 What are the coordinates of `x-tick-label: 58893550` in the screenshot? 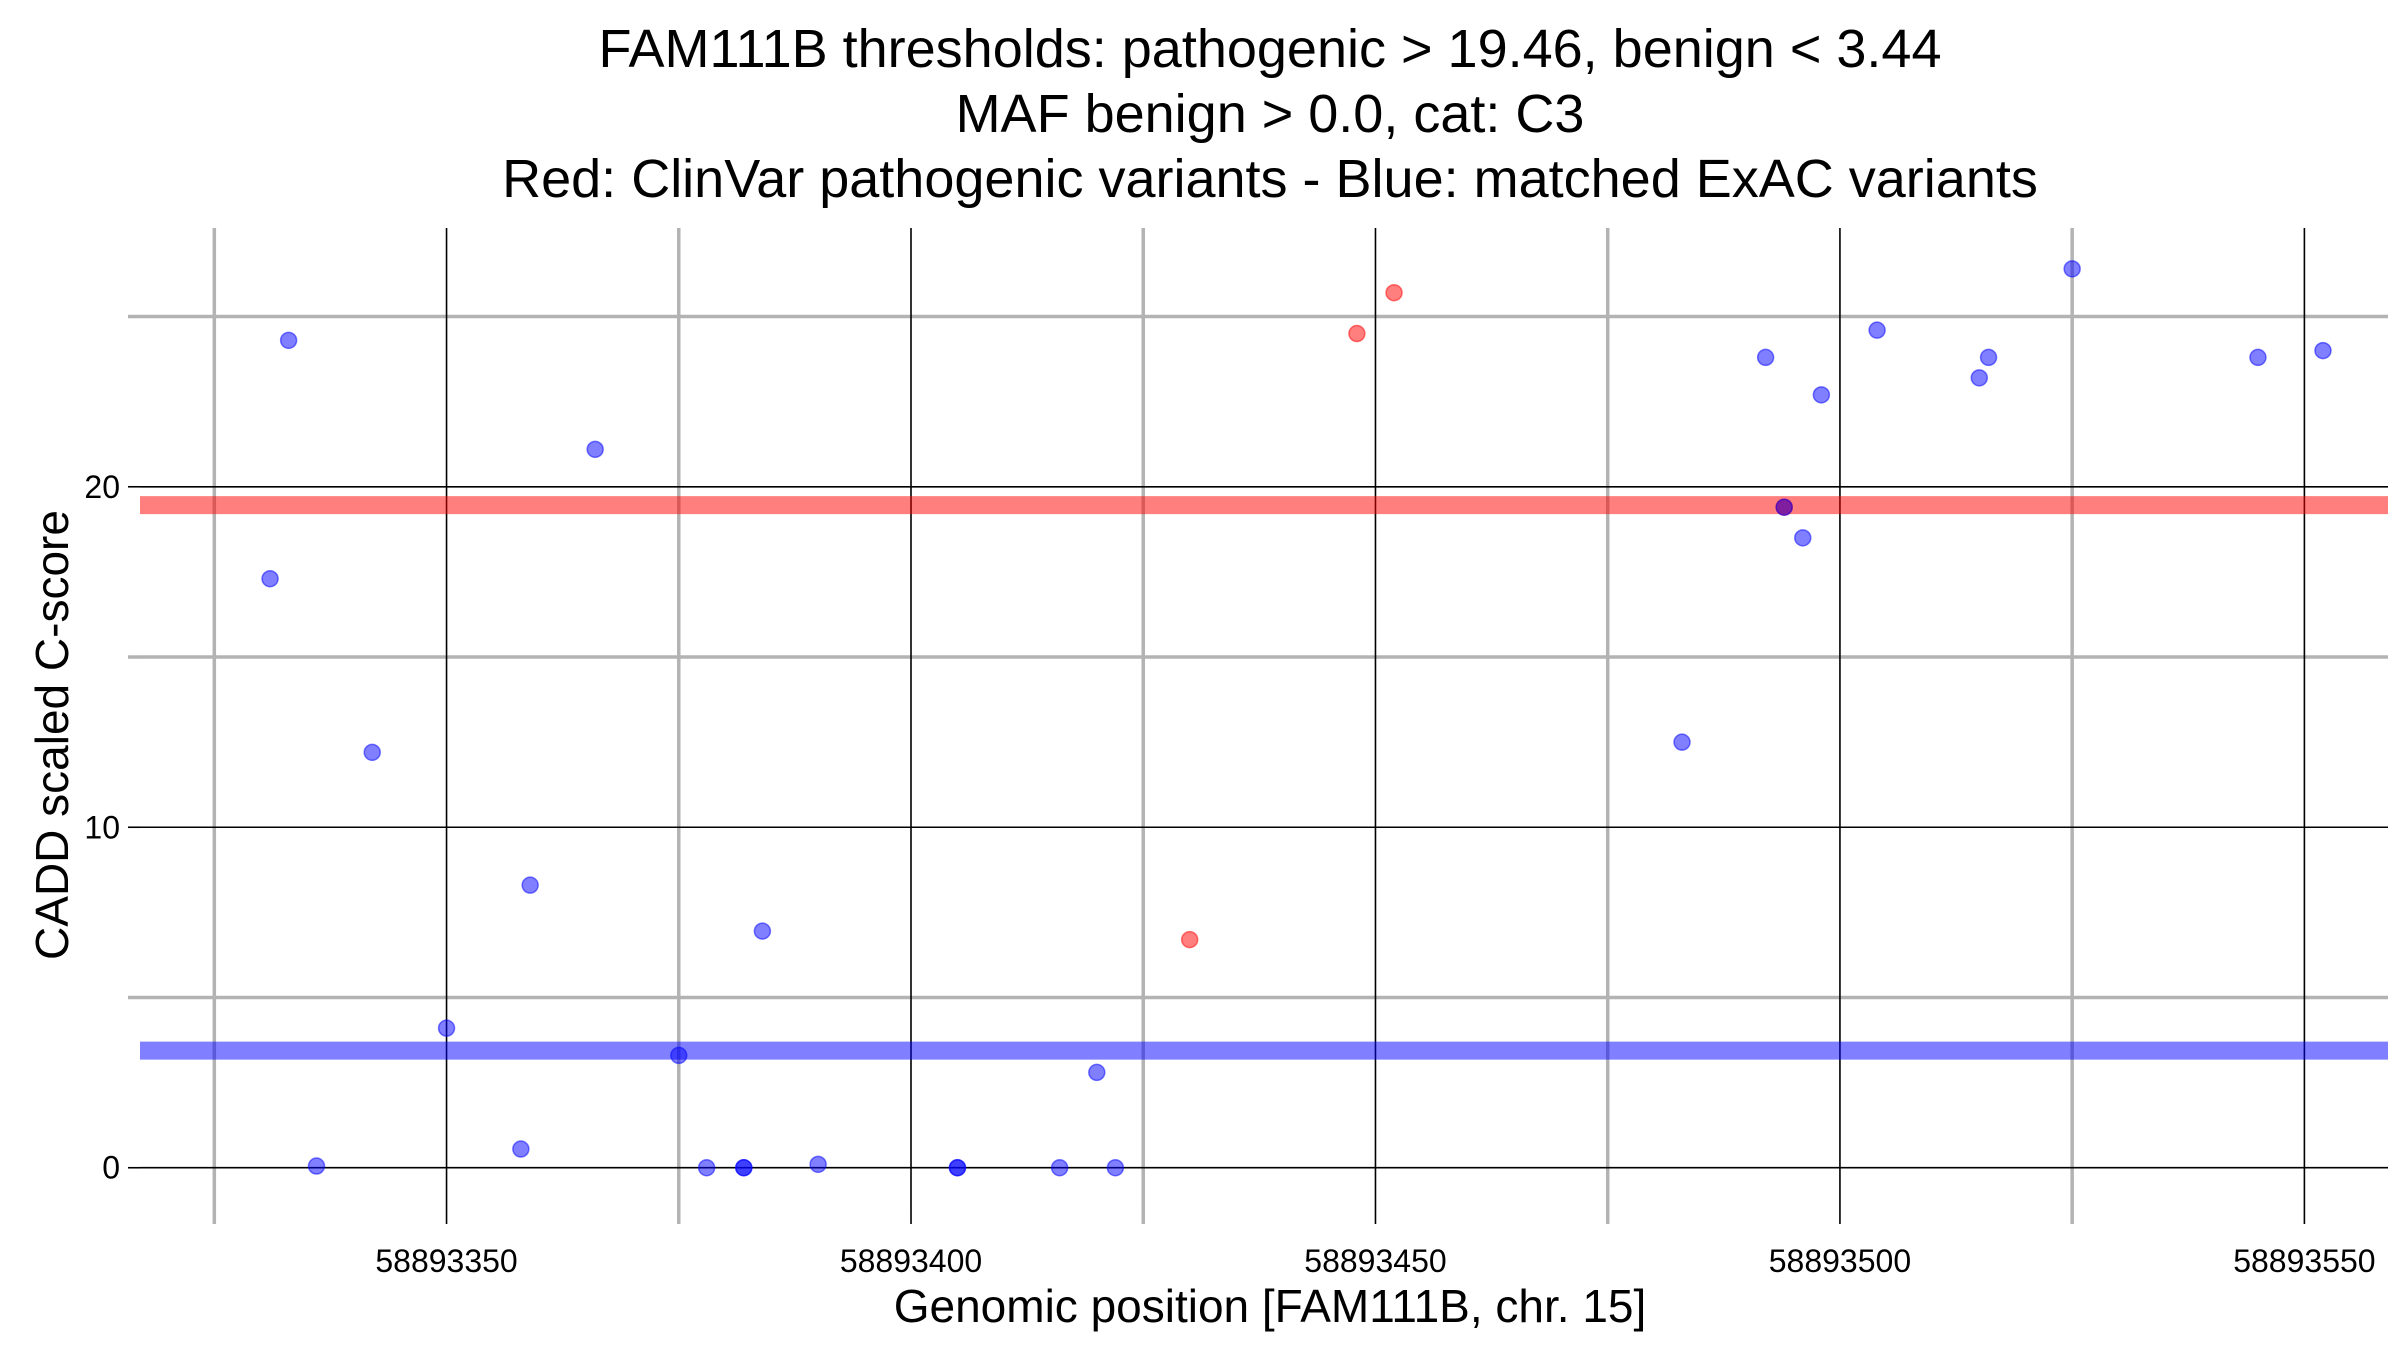 It's located at (2304, 1261).